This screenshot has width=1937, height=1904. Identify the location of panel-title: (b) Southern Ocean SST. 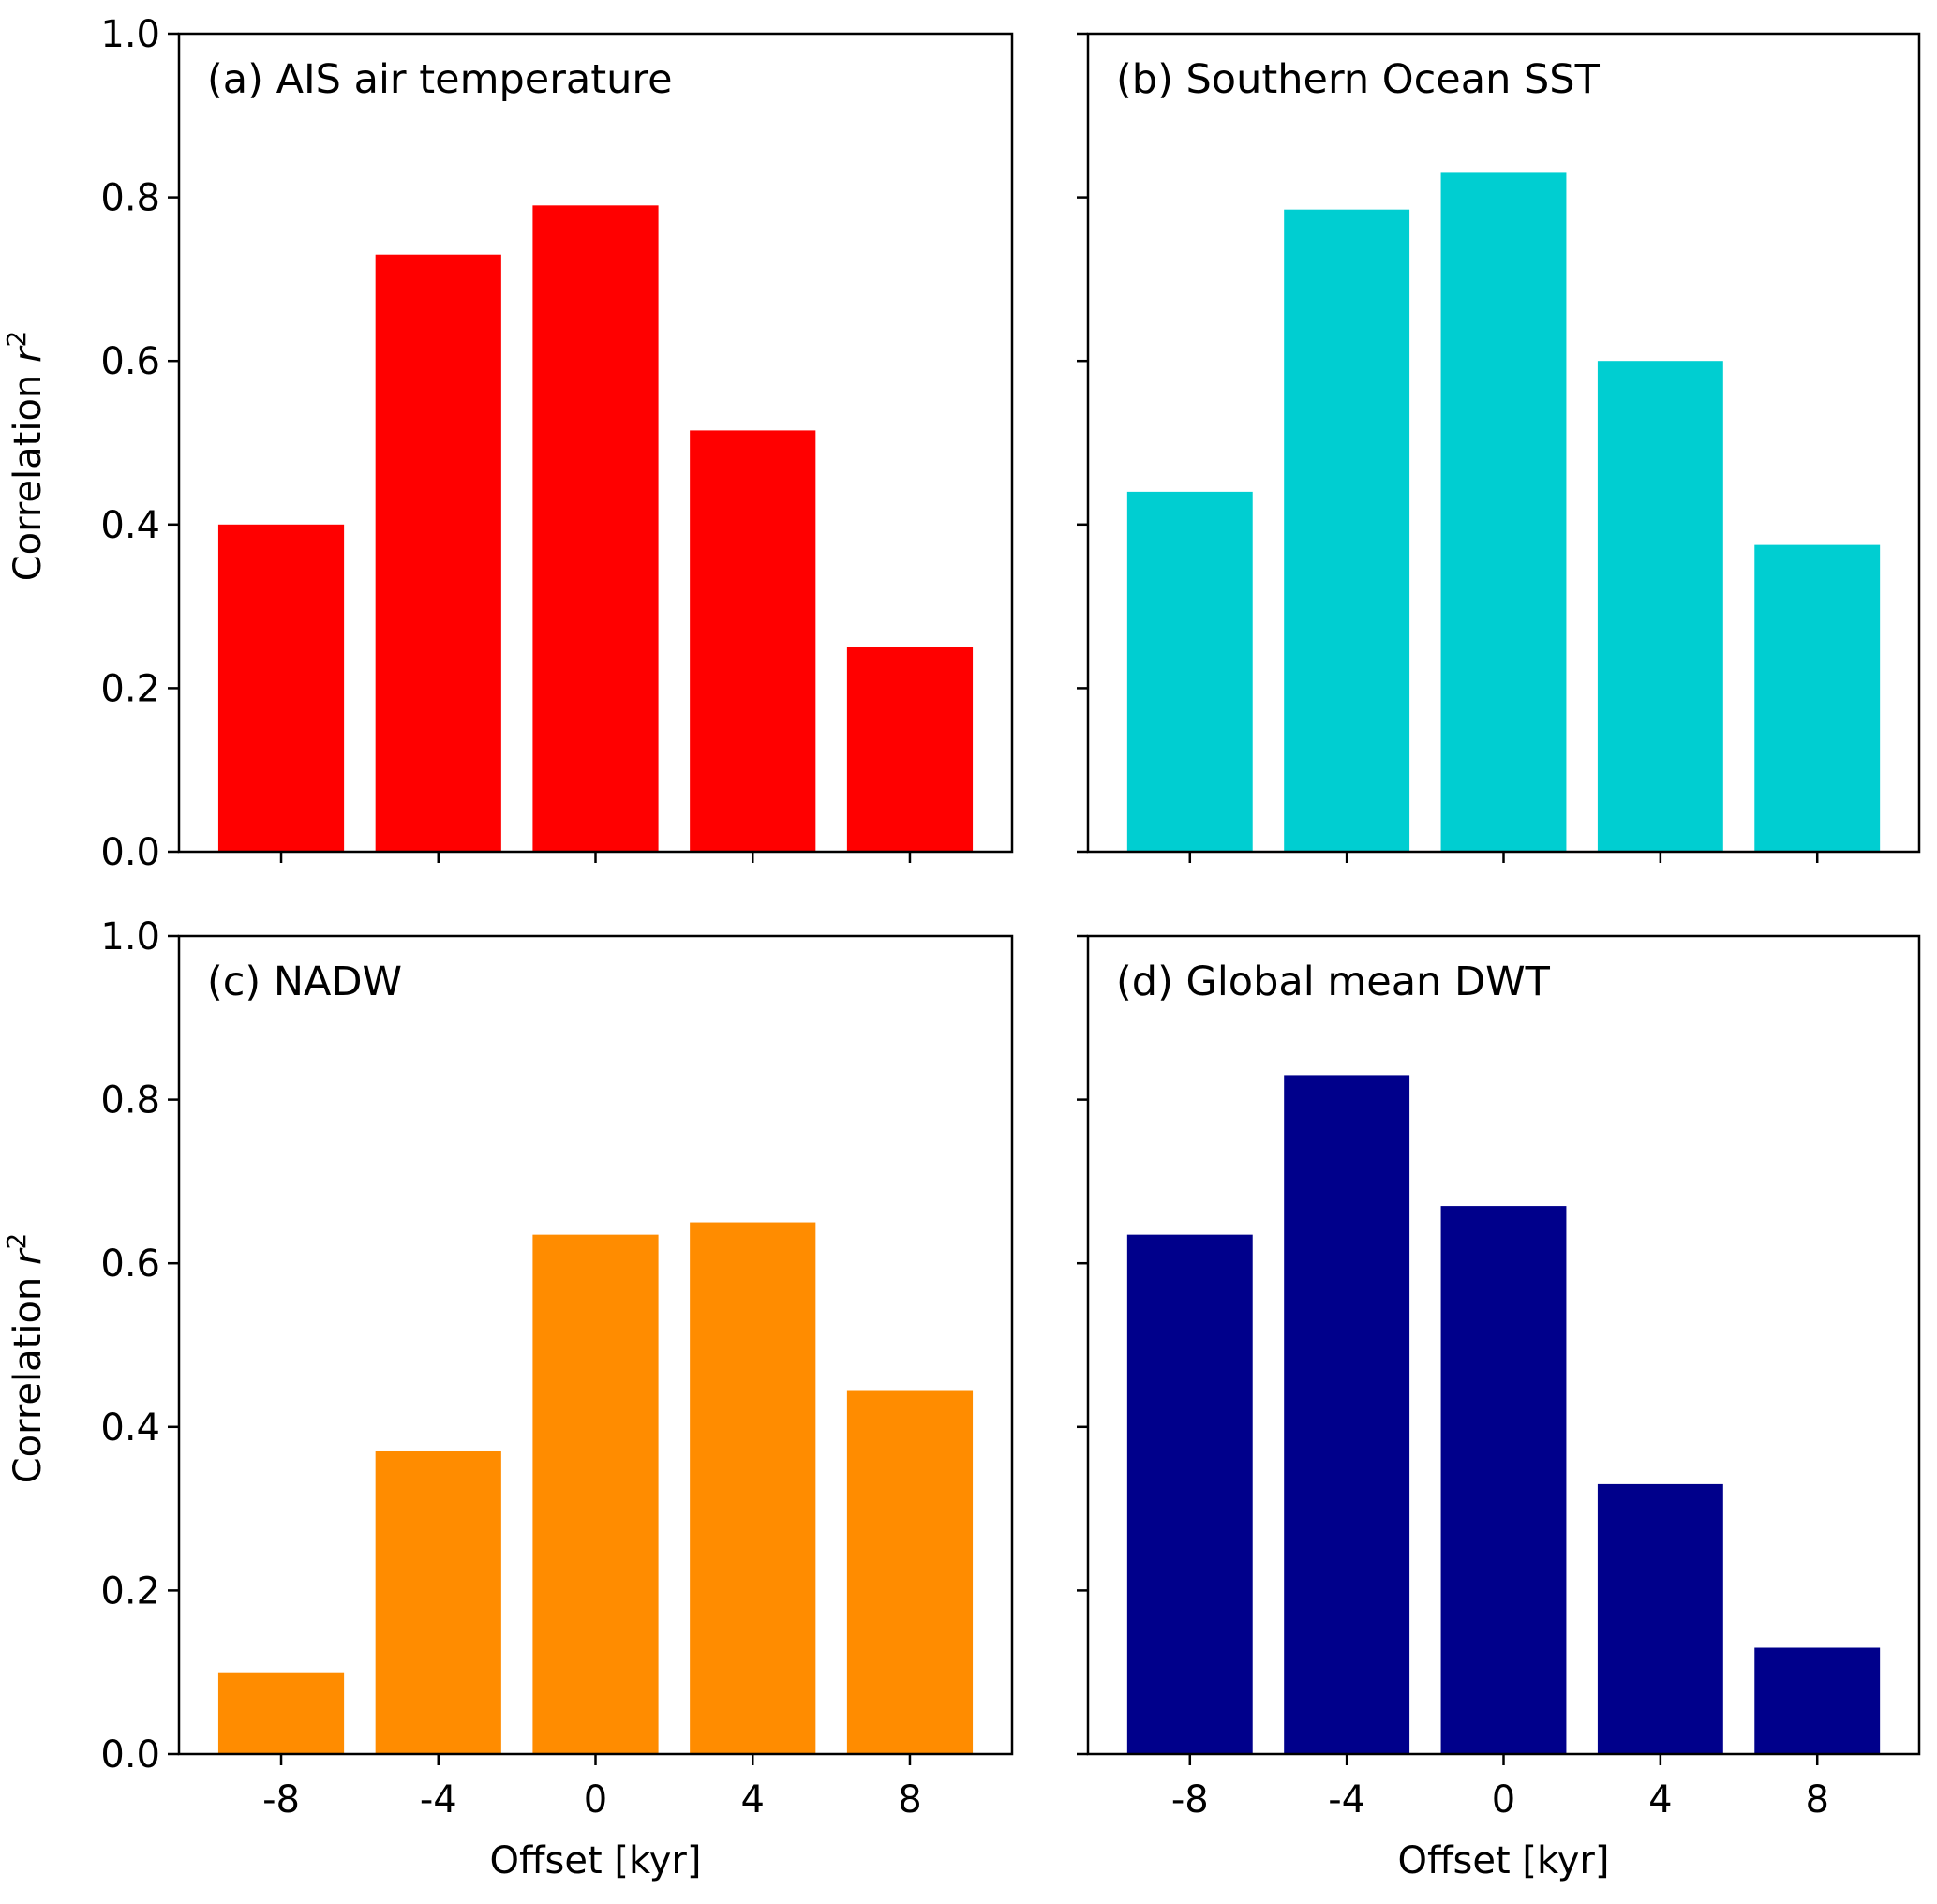
(1358, 79).